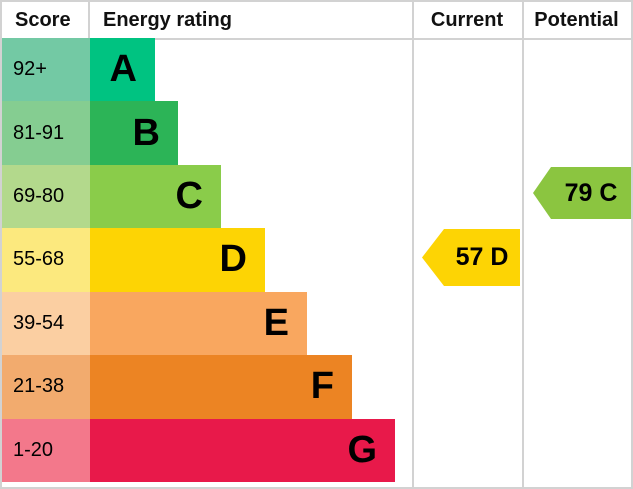 The width and height of the screenshot is (633, 489). Describe the element at coordinates (122, 70) in the screenshot. I see `band-bar-a: A` at that location.